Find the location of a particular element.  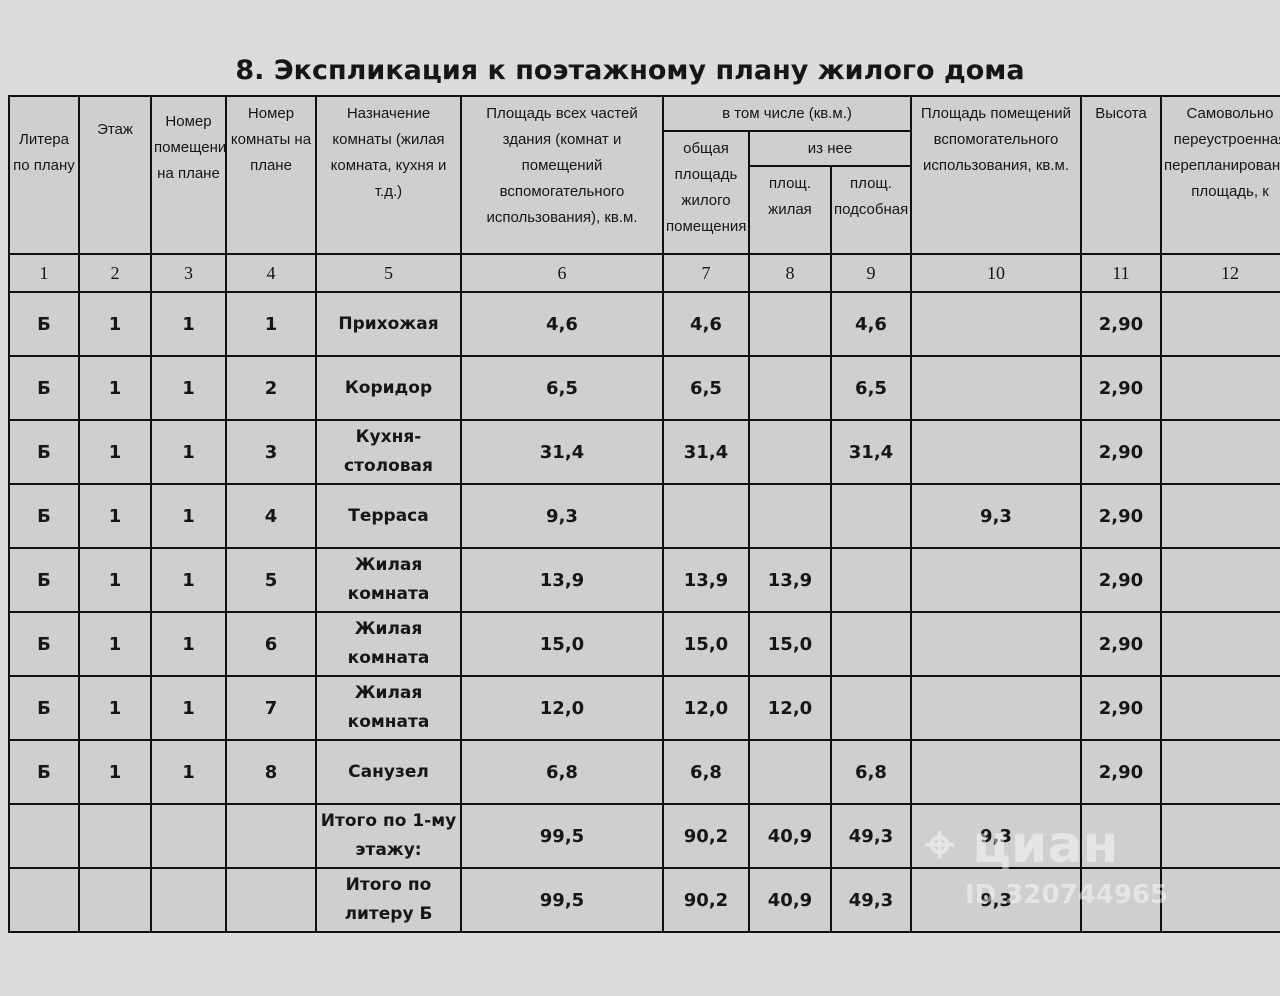

header-living-area: площ. жилая is located at coordinates (790, 210).